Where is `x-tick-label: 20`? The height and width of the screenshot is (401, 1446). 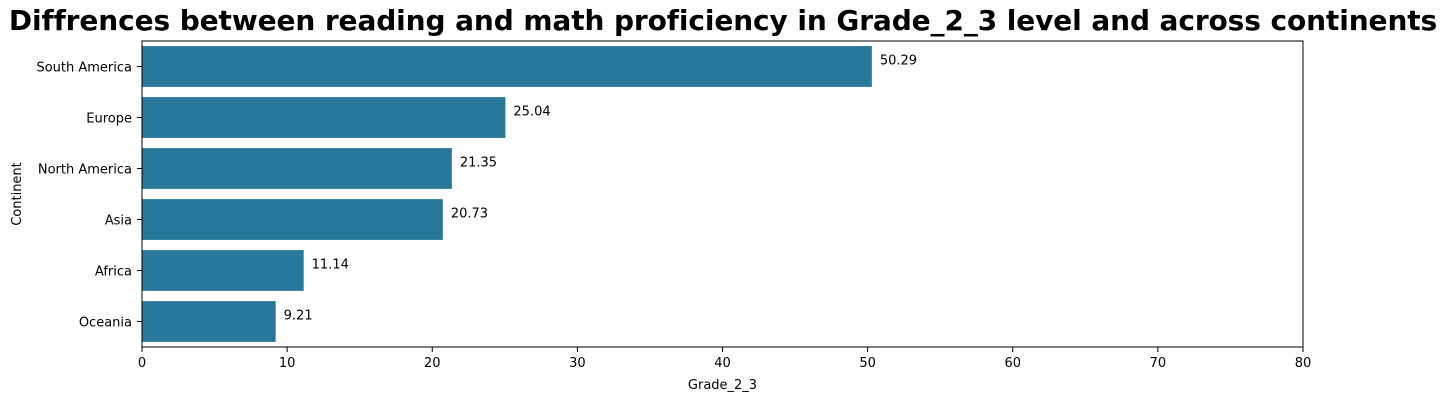
x-tick-label: 20 is located at coordinates (432, 363).